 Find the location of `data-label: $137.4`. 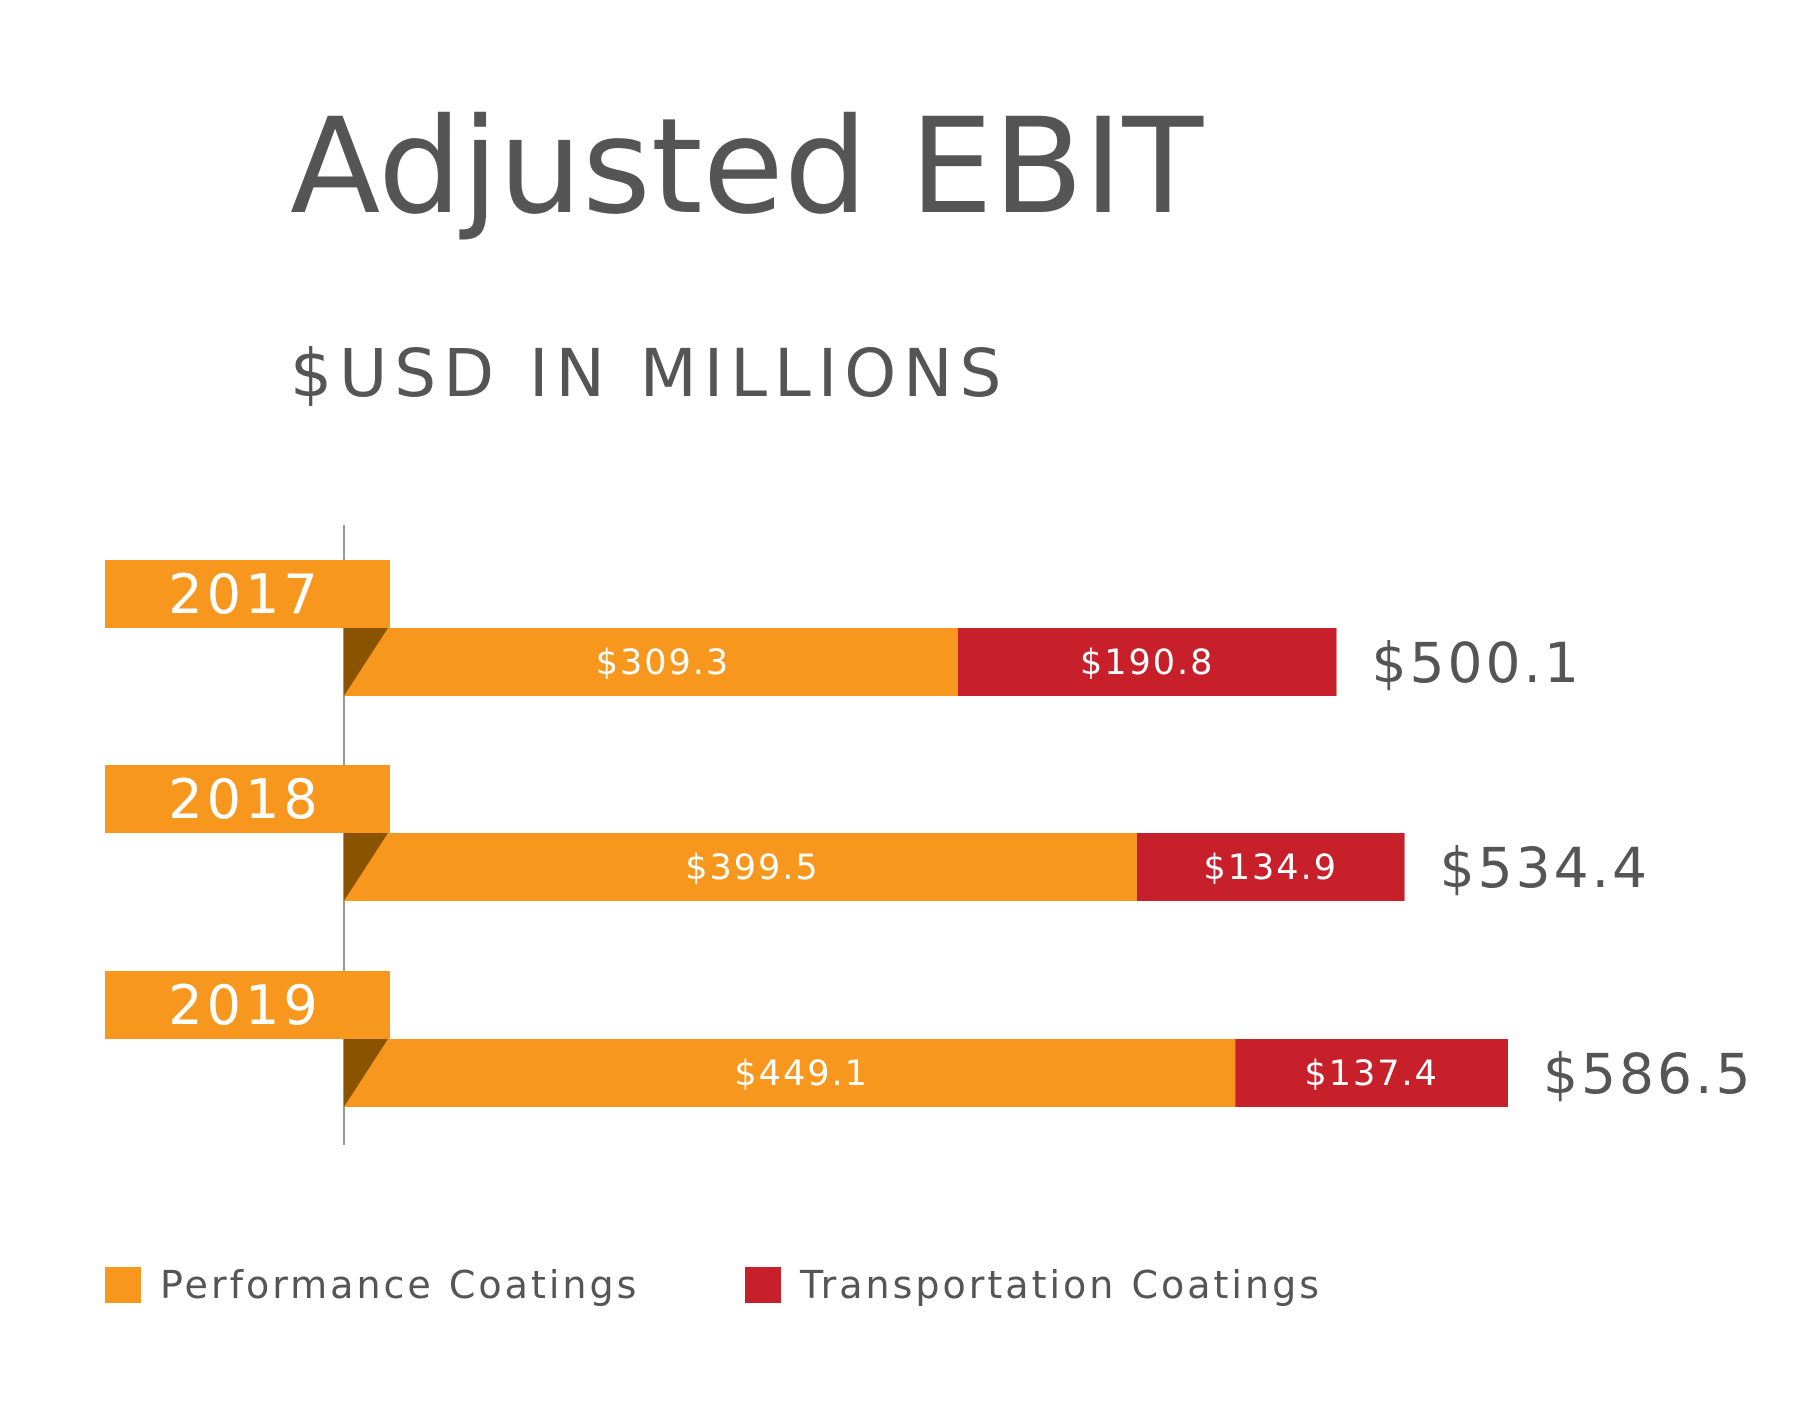

data-label: $137.4 is located at coordinates (1371, 1074).